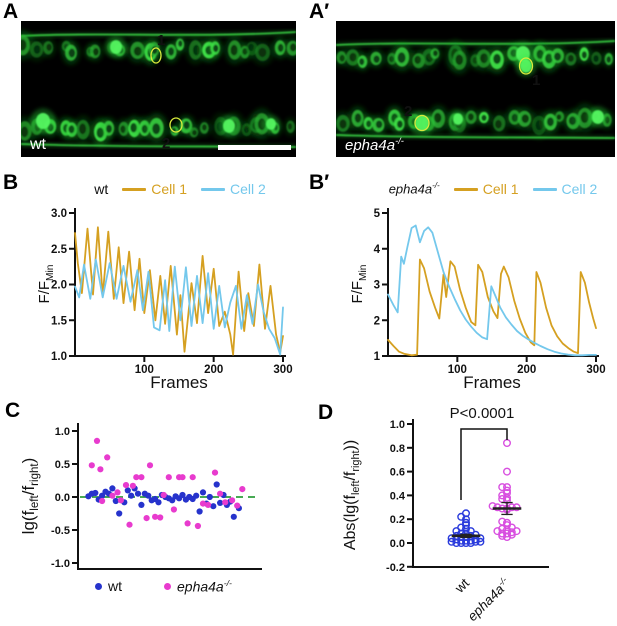  I want to click on legend-epha4a: epha4a-/-, so click(198, 586).